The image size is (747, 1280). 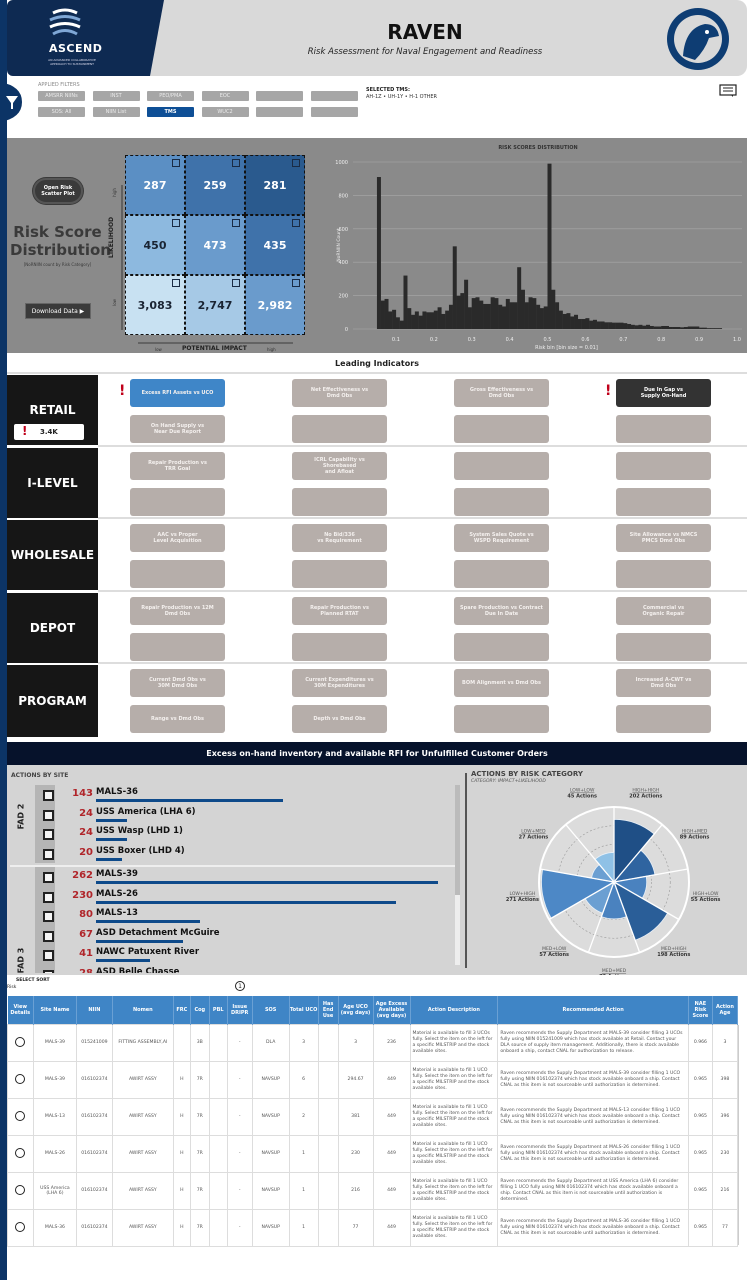 I want to click on indicator-button: Repair Production vs TRR Goal, so click(x=177, y=466).